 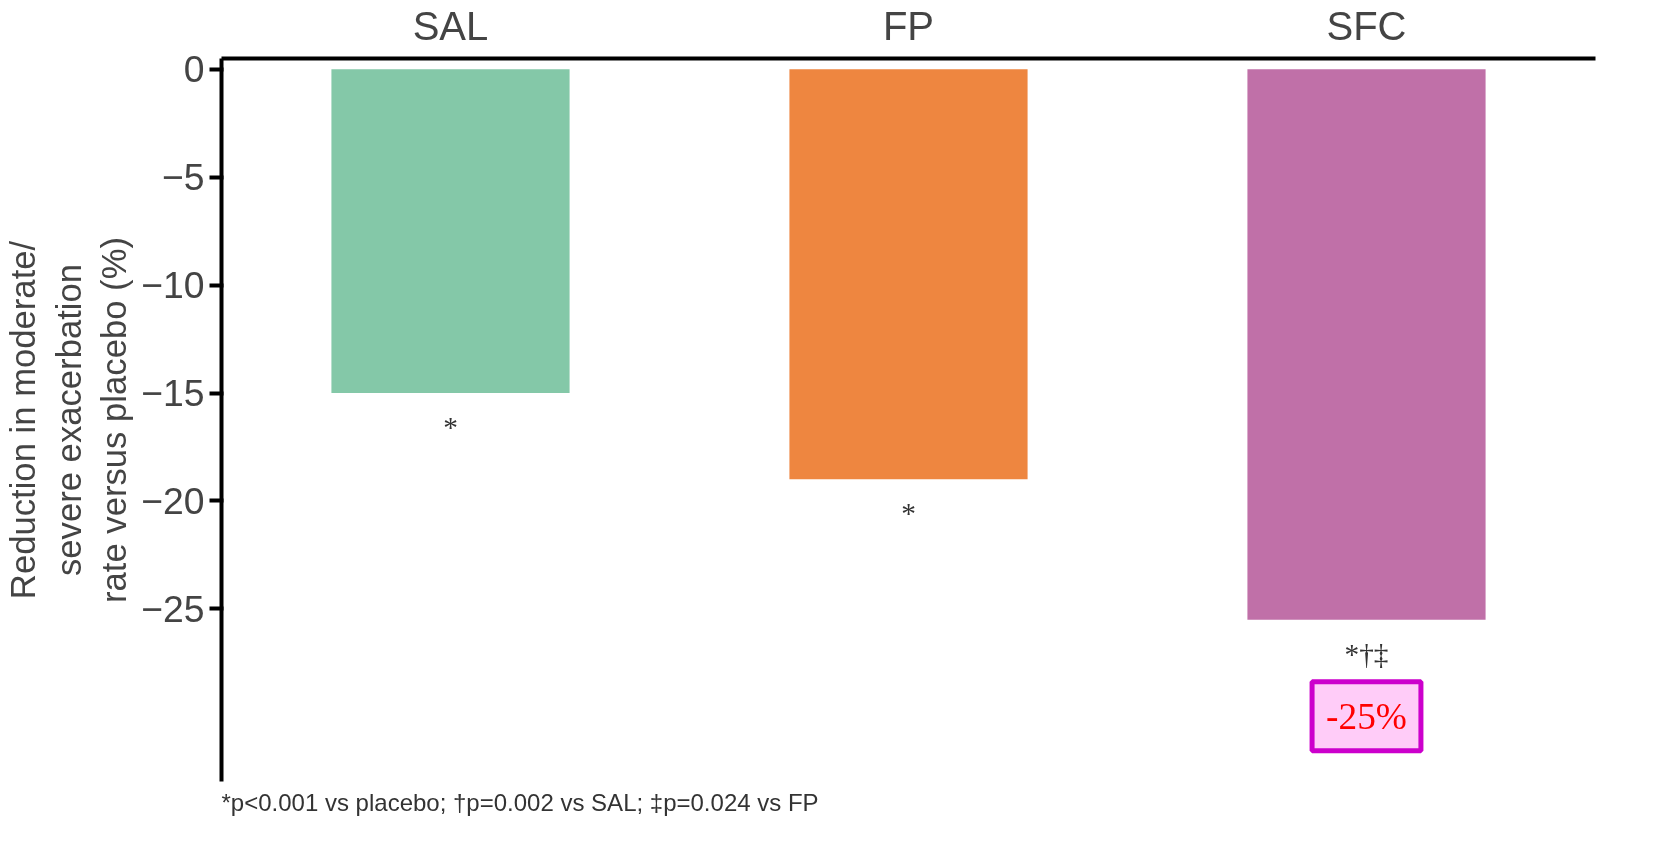 What do you see at coordinates (173, 285) in the screenshot?
I see `y-tick-label: −10` at bounding box center [173, 285].